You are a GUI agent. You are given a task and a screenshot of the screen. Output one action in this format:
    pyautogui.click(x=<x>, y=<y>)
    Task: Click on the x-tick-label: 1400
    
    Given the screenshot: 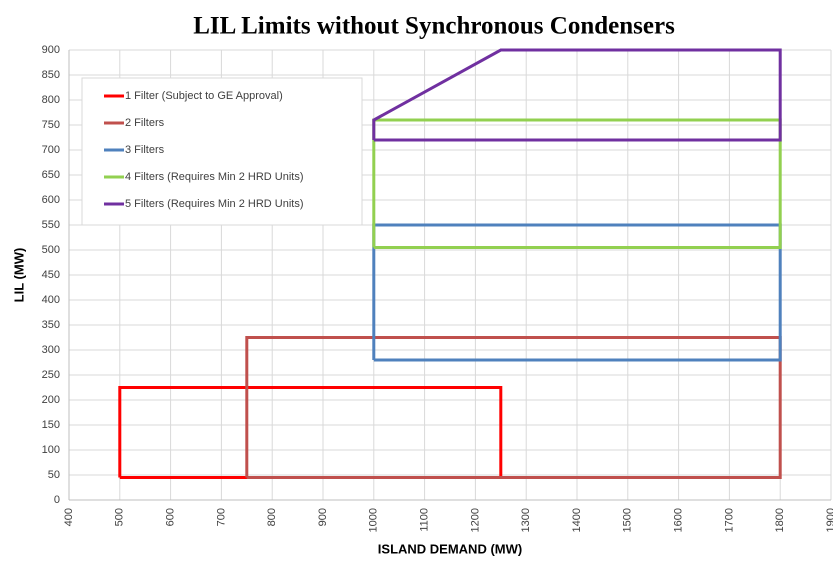 What is the action you would take?
    pyautogui.click(x=577, y=520)
    